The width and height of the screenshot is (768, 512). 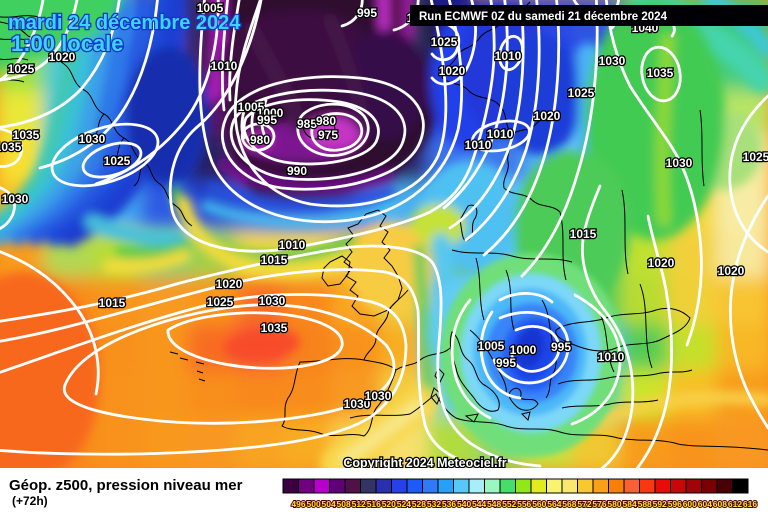 I want to click on svg-text: 560, so click(x=539, y=504).